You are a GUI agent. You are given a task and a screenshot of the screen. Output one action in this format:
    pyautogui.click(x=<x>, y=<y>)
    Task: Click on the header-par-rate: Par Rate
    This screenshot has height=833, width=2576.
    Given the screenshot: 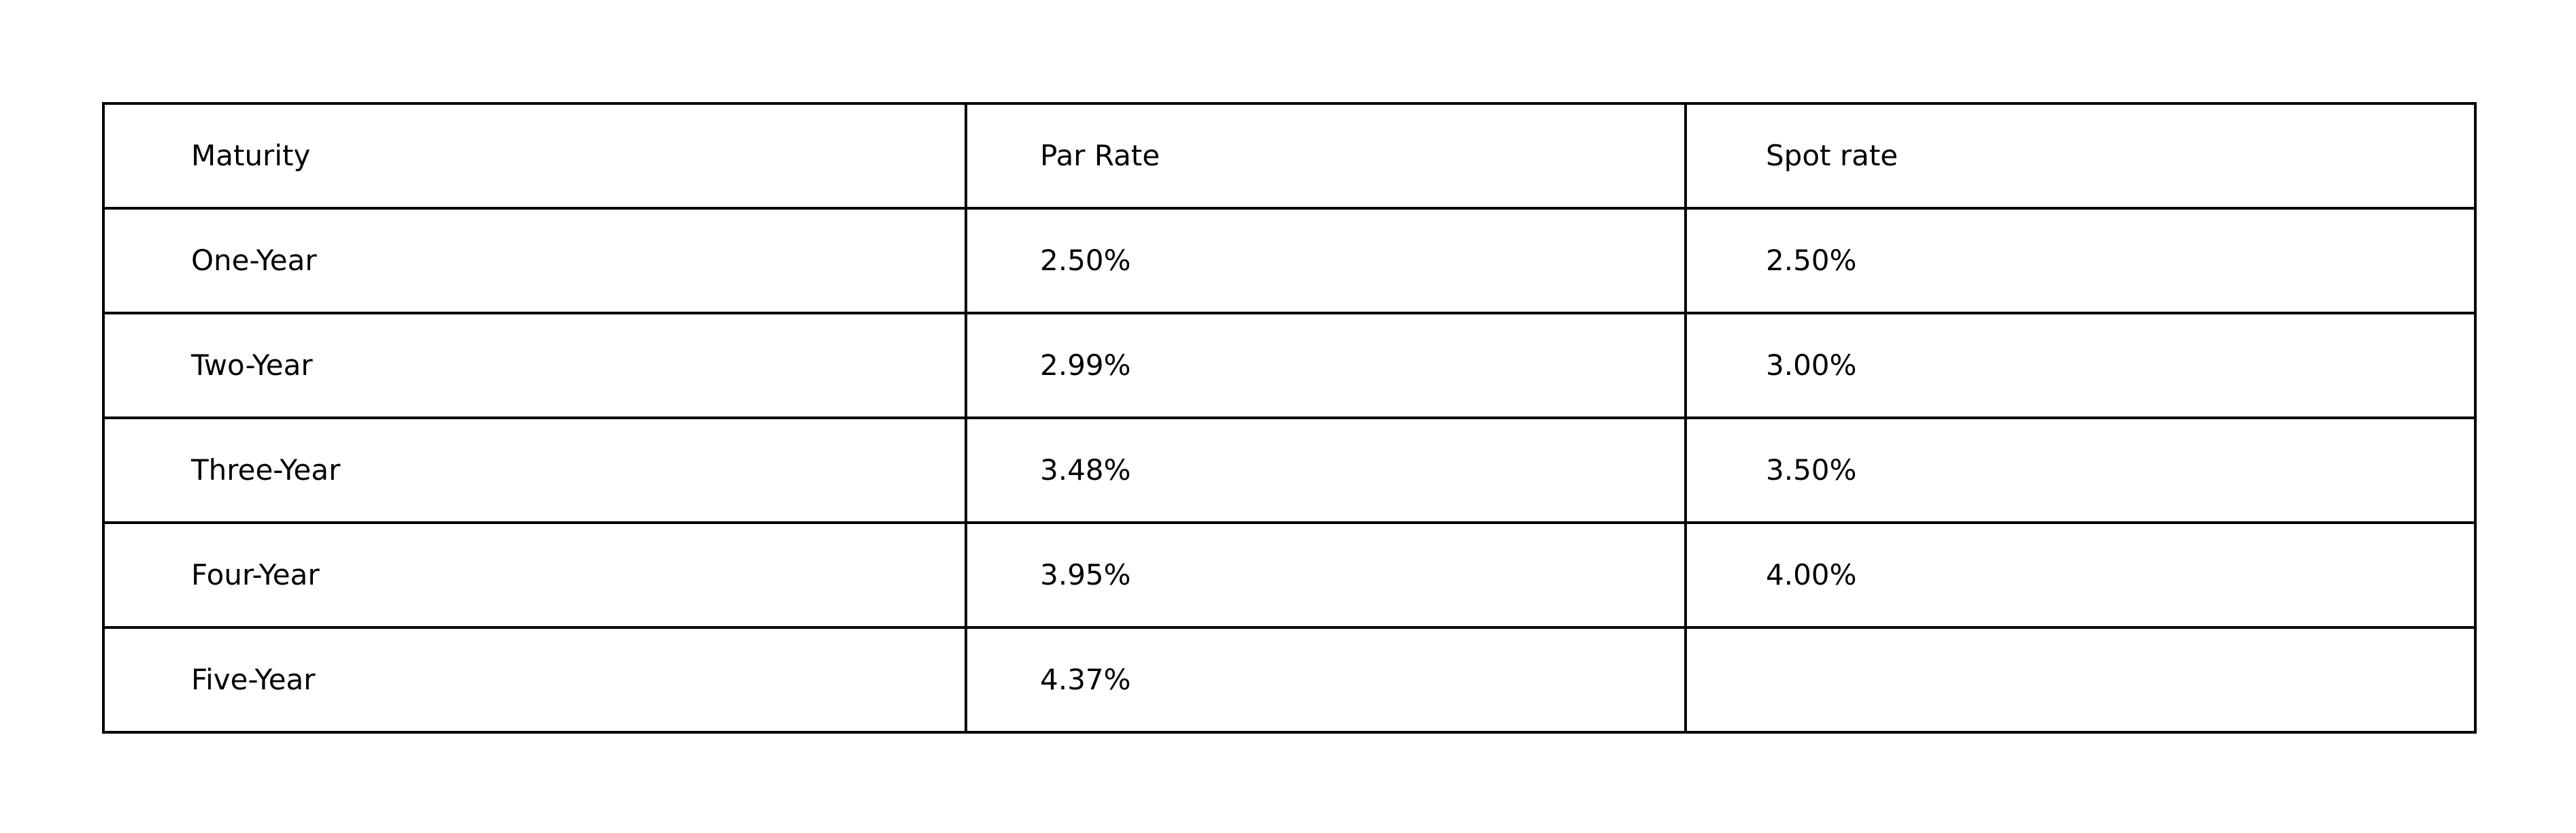 What is the action you would take?
    pyautogui.click(x=1326, y=156)
    